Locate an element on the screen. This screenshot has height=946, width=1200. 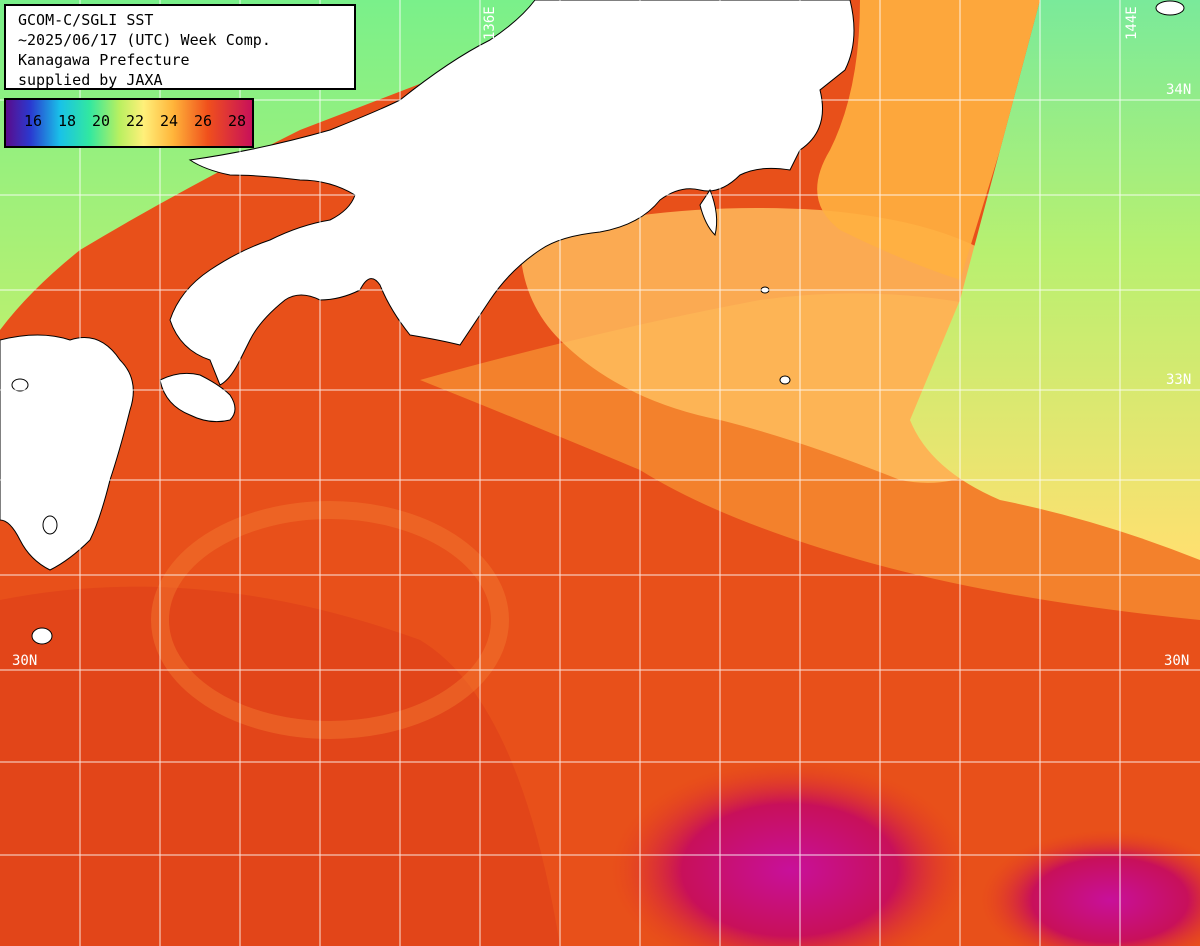
lat-label-33n: 33N is located at coordinates (1179, 380).